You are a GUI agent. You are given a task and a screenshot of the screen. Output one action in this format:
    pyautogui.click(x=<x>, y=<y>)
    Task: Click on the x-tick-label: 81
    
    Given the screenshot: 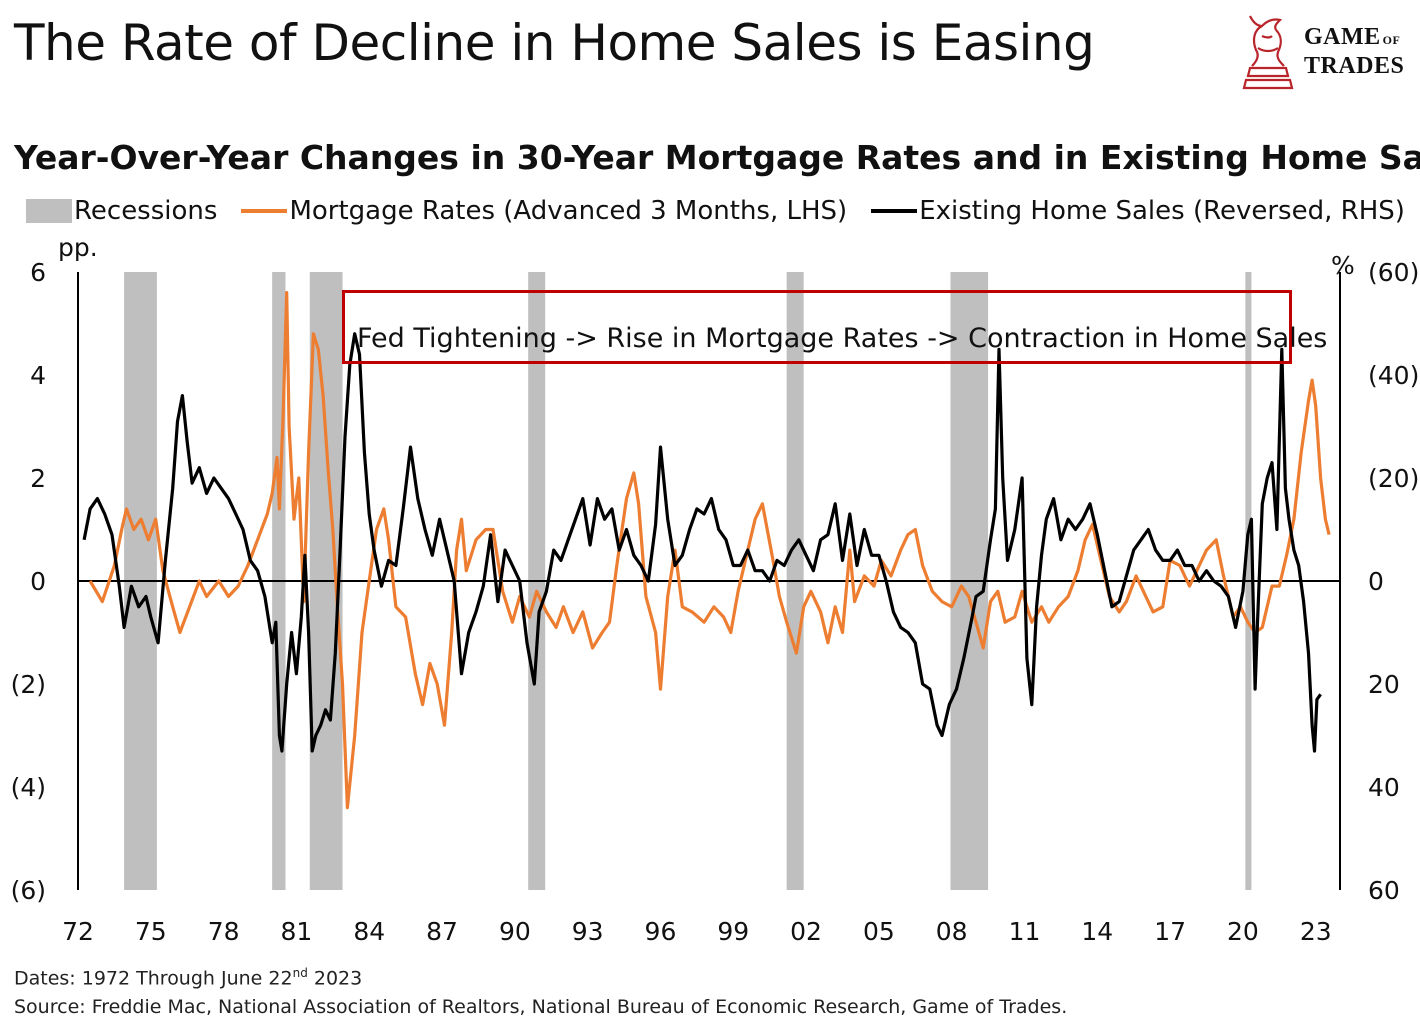 What is the action you would take?
    pyautogui.click(x=297, y=931)
    